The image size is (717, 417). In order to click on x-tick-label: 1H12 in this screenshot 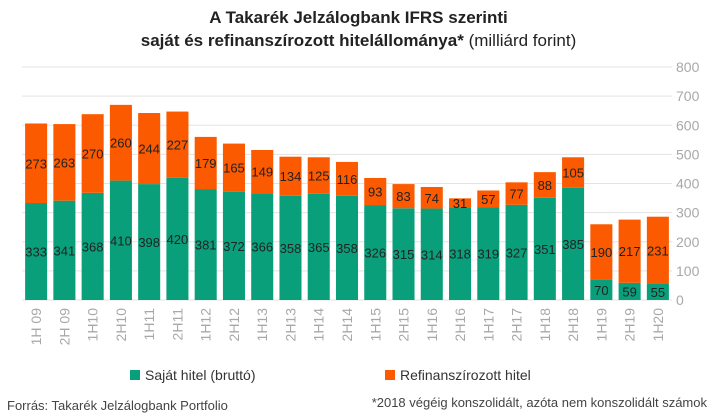, I will do `click(206, 325)`.